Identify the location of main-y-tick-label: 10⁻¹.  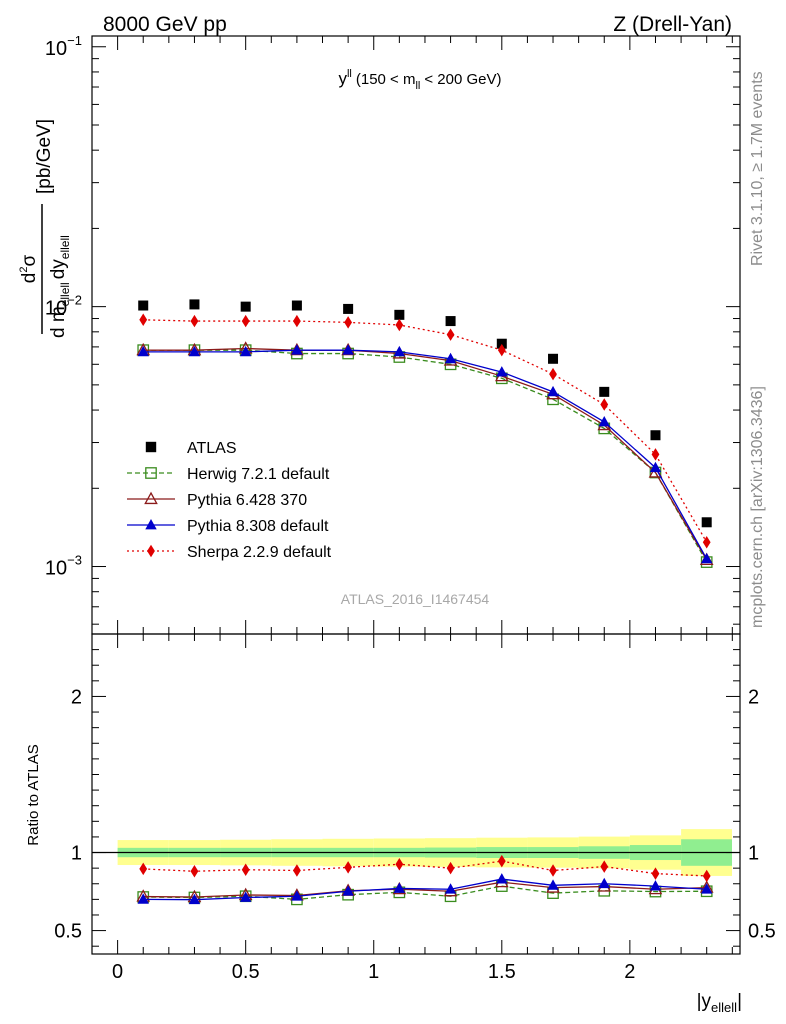
(63, 46).